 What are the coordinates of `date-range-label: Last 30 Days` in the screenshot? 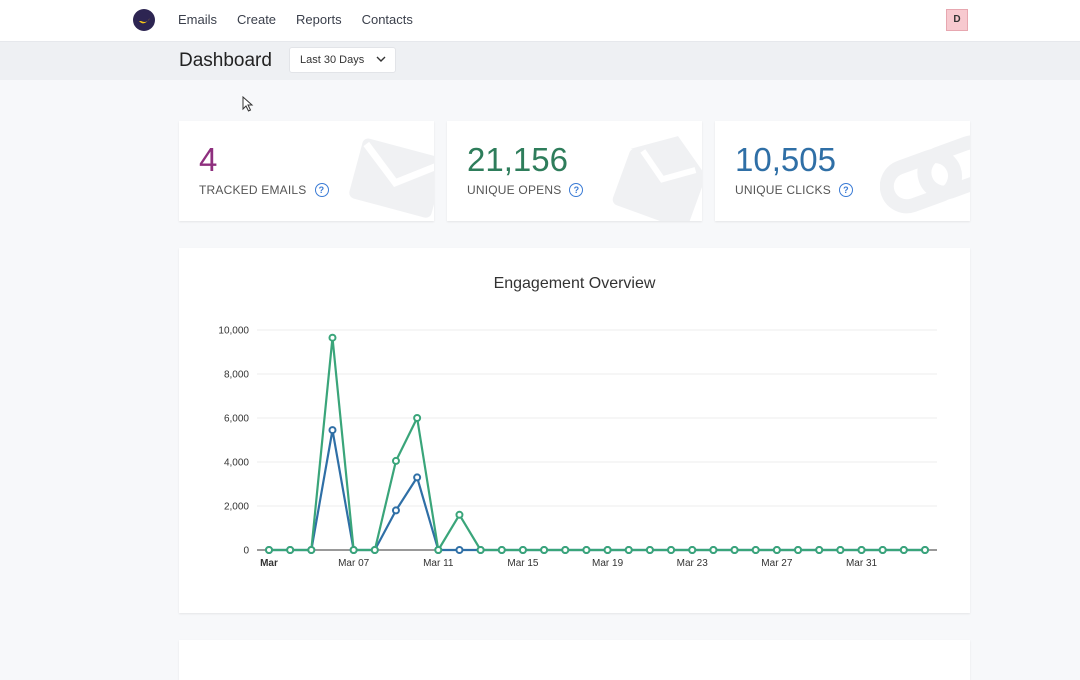 It's located at (332, 60).